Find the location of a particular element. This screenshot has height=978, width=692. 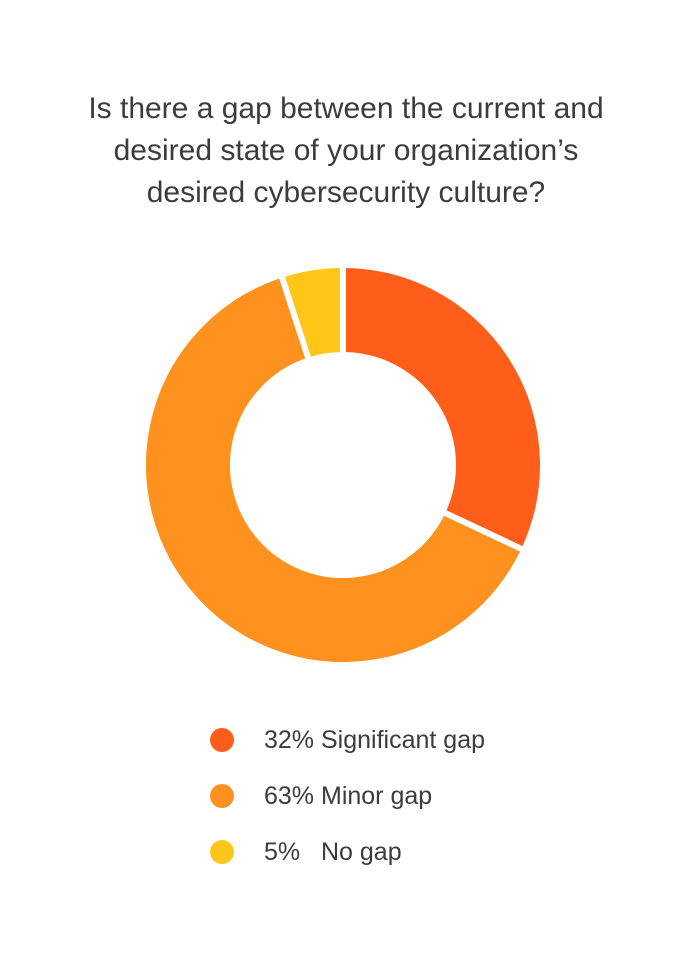

legend-label: No gap is located at coordinates (361, 851).